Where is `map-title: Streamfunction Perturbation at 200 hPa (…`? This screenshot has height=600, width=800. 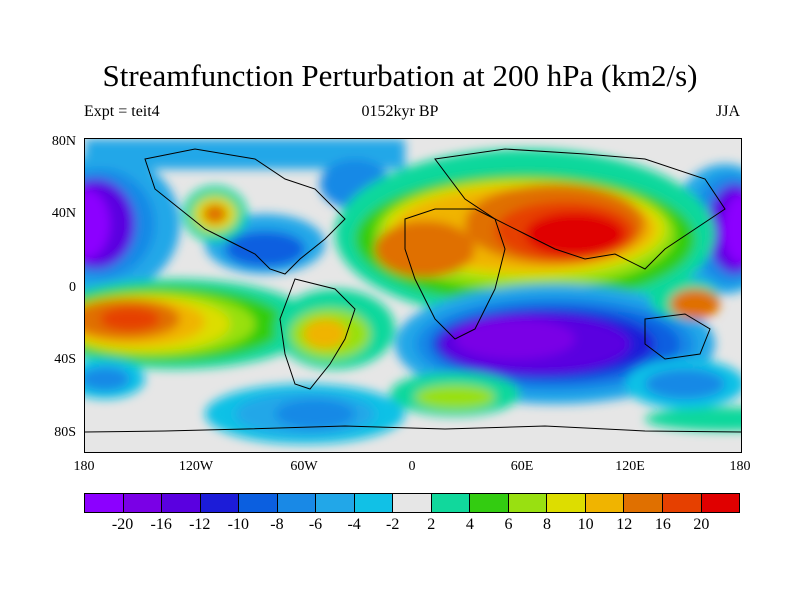 map-title: Streamfunction Perturbation at 200 hPa (… is located at coordinates (400, 75).